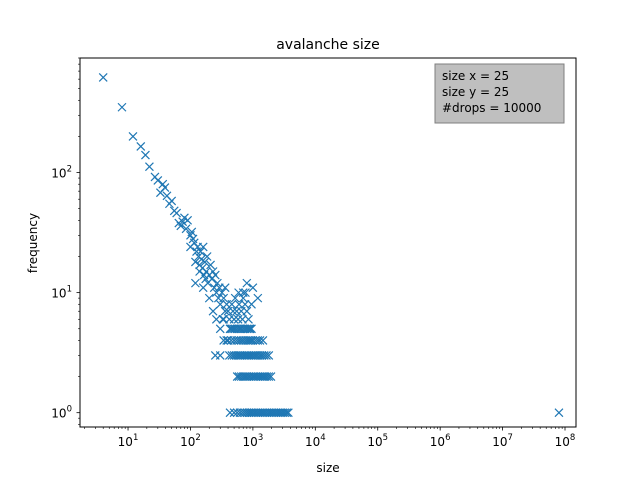 Image resolution: width=640 pixels, height=480 pixels. I want to click on annotation-box: size x = 25 size y = 25 #drops = 10000, so click(499, 93).